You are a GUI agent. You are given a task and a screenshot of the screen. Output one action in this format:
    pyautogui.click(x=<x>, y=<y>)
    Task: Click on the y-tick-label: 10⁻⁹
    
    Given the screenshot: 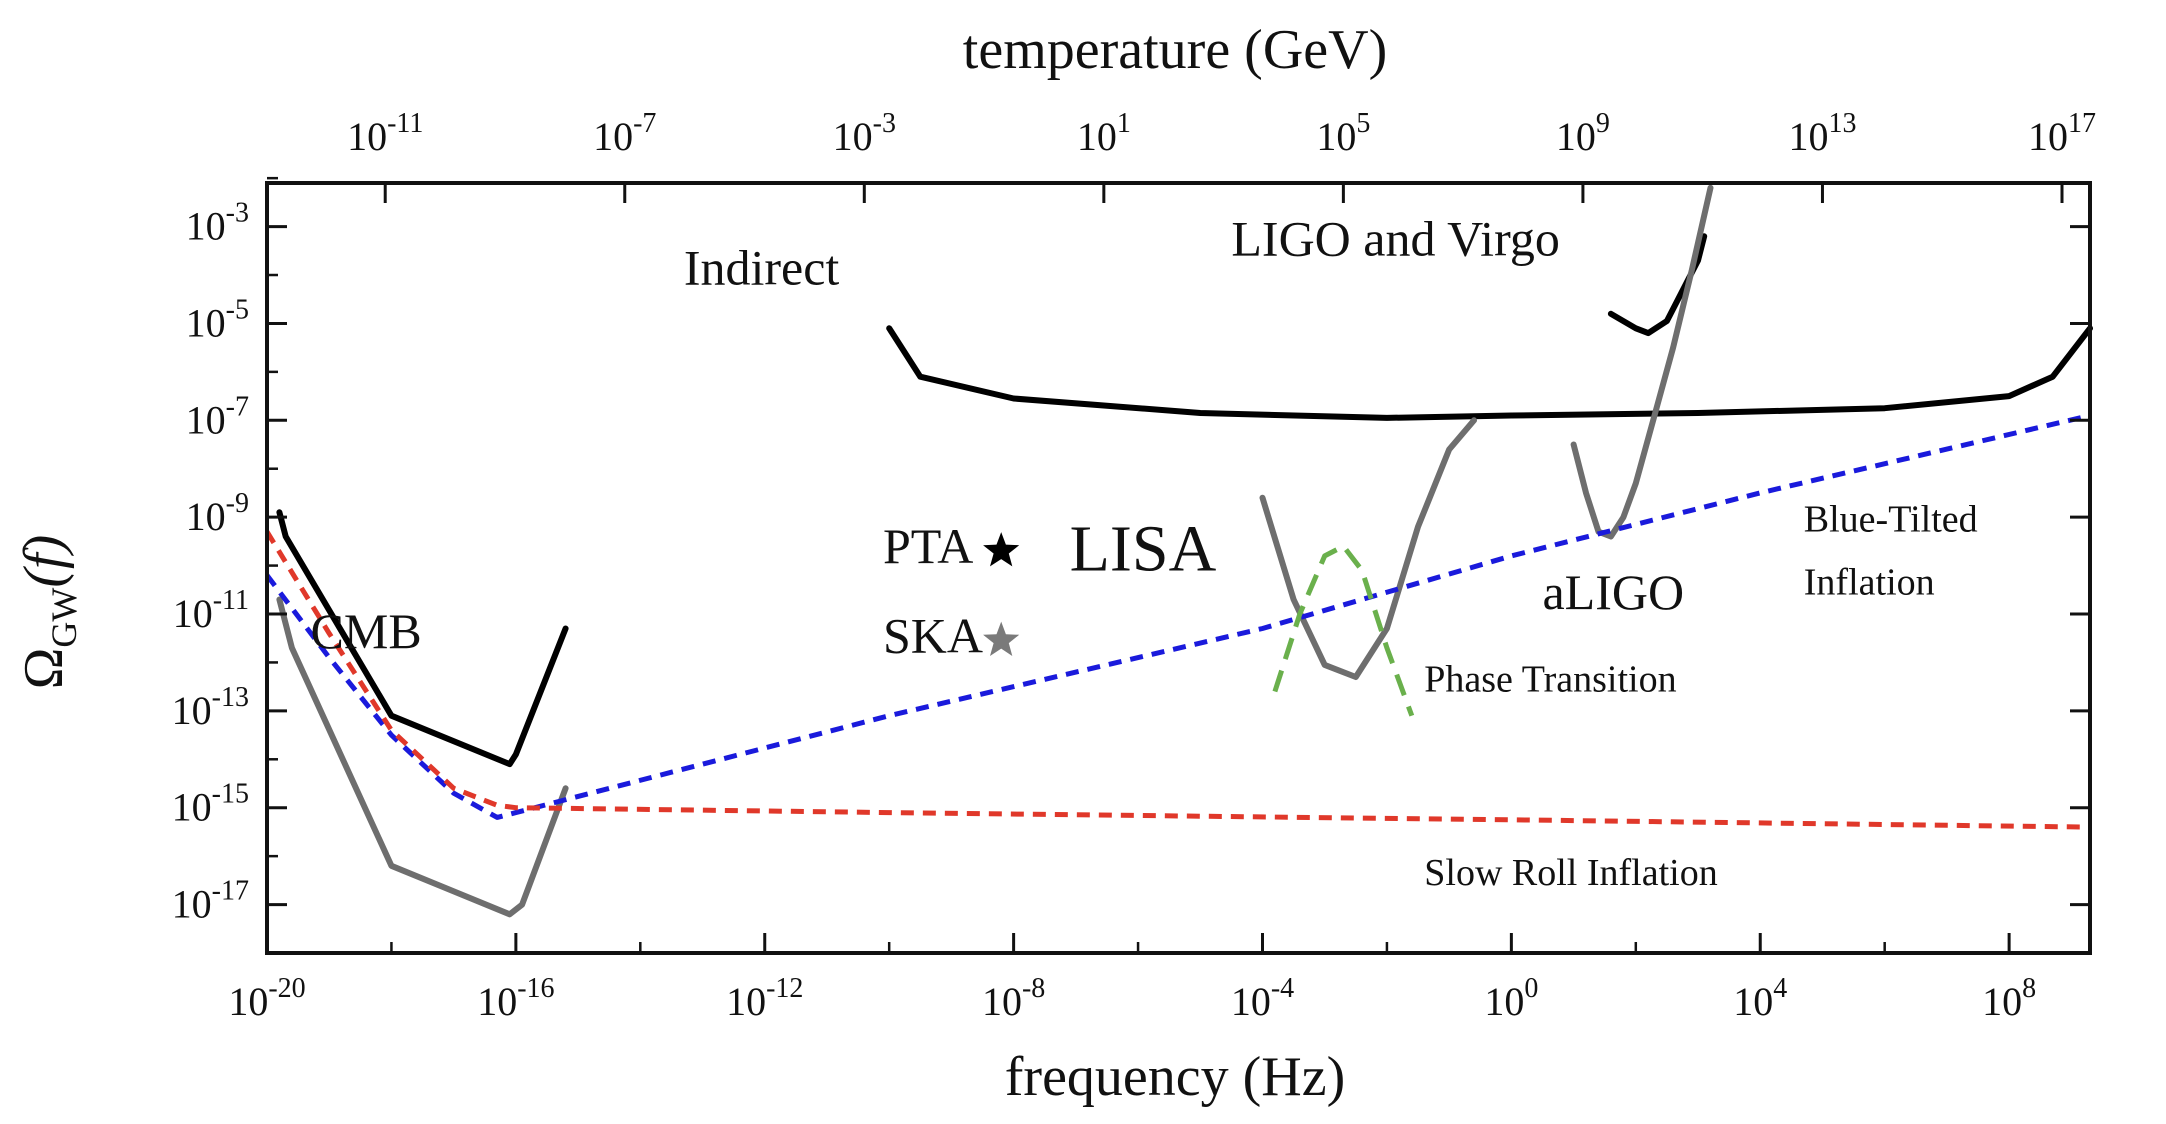 What is the action you would take?
    pyautogui.click(x=217, y=513)
    